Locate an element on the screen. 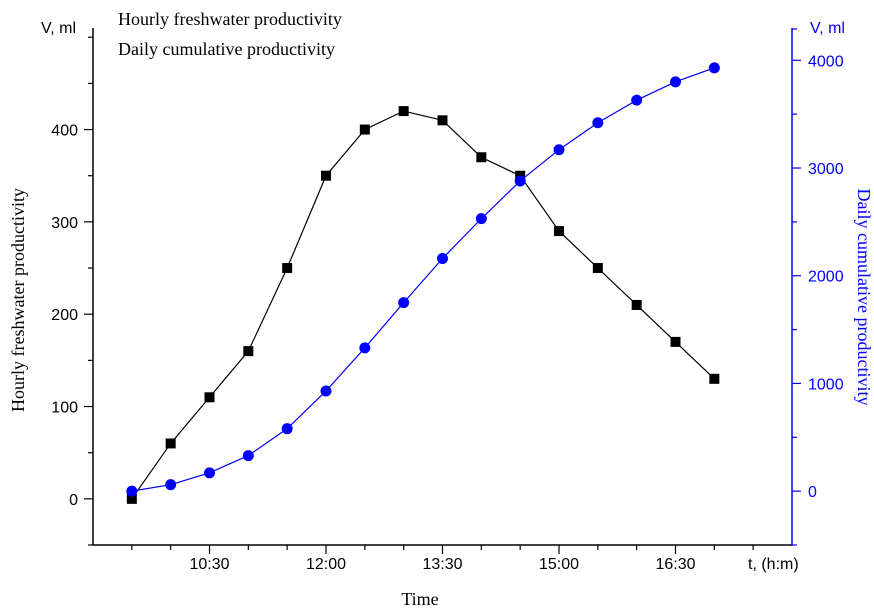  legend-entry-hourly: Hourly freshwater productivity is located at coordinates (230, 19).